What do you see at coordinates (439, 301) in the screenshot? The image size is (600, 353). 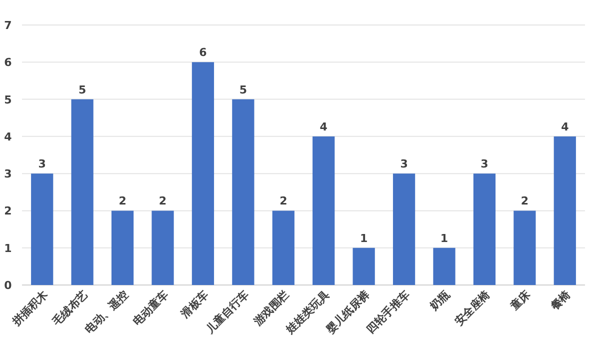 I see `x-tick-label: 奶瓶` at bounding box center [439, 301].